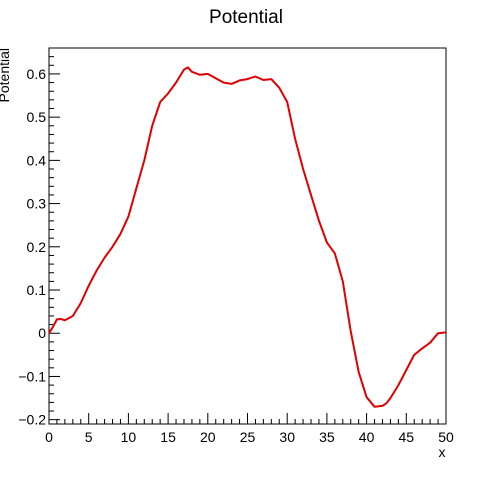 This screenshot has height=477, width=496. What do you see at coordinates (407, 437) in the screenshot?
I see `x-tick-label: 45` at bounding box center [407, 437].